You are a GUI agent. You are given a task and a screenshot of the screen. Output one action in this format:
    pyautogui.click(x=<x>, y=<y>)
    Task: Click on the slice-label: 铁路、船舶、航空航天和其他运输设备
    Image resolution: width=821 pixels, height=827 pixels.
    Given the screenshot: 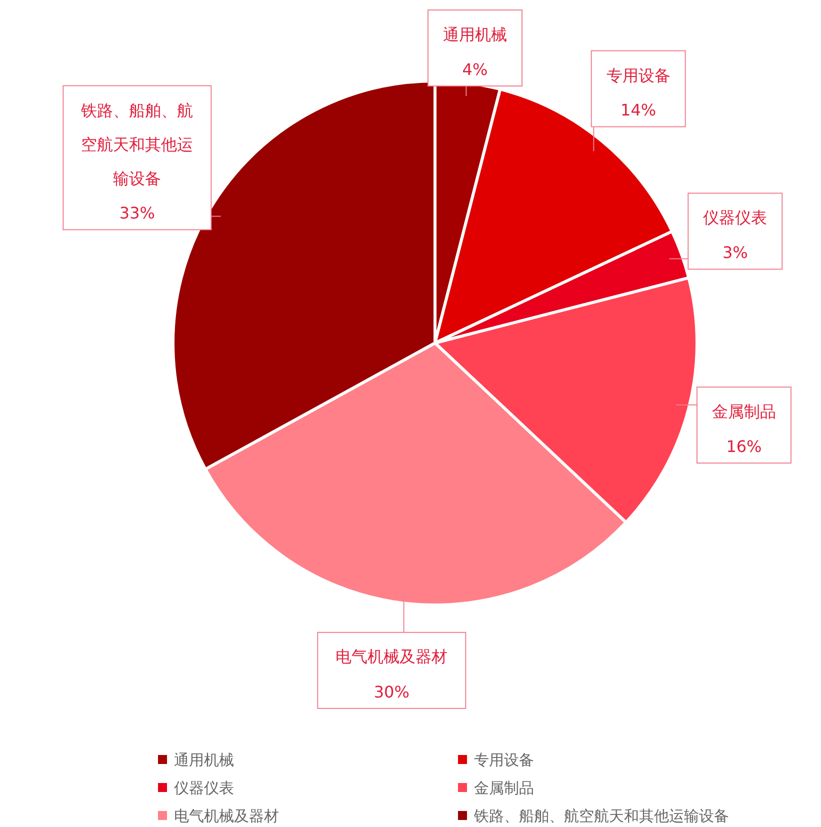 What is the action you would take?
    pyautogui.click(x=137, y=145)
    